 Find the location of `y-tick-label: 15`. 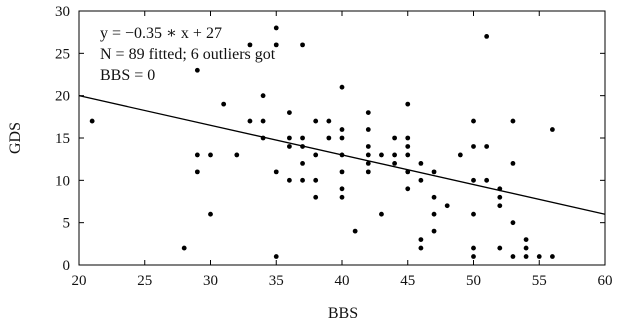

y-tick-label: 15 is located at coordinates (62, 139).